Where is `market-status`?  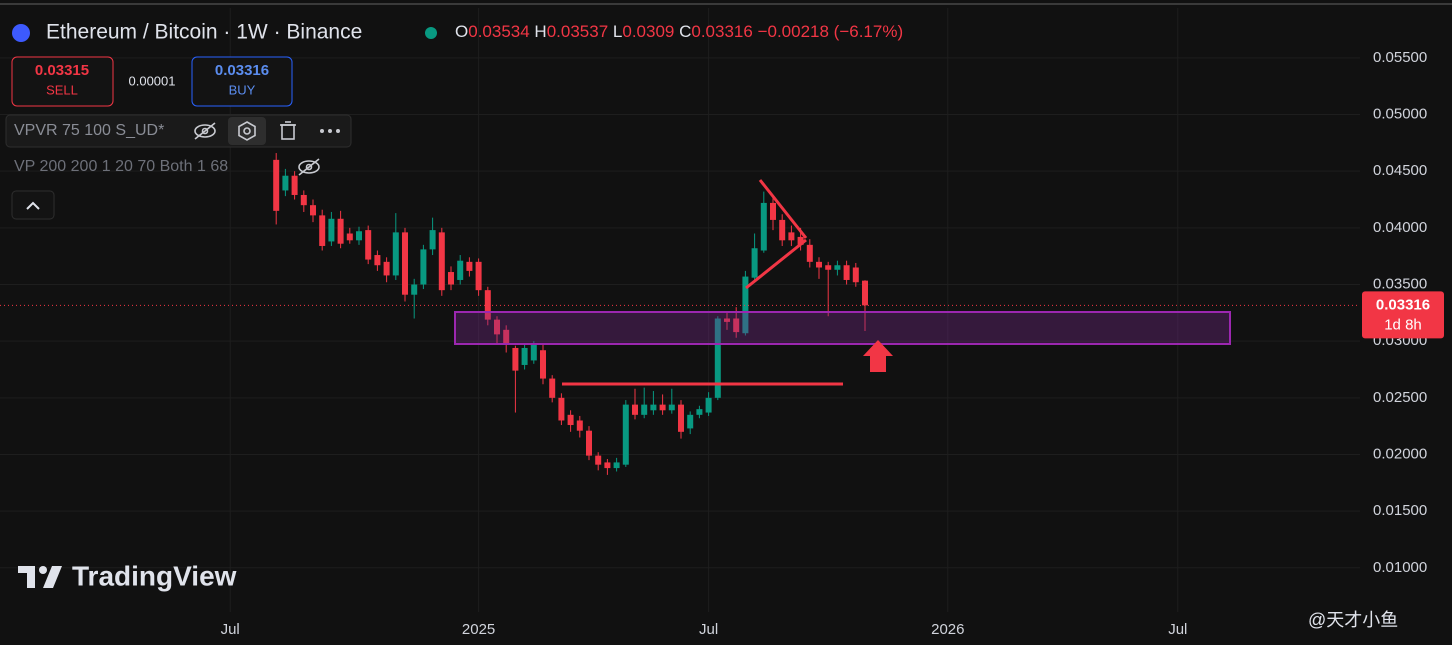 market-status is located at coordinates (431, 33).